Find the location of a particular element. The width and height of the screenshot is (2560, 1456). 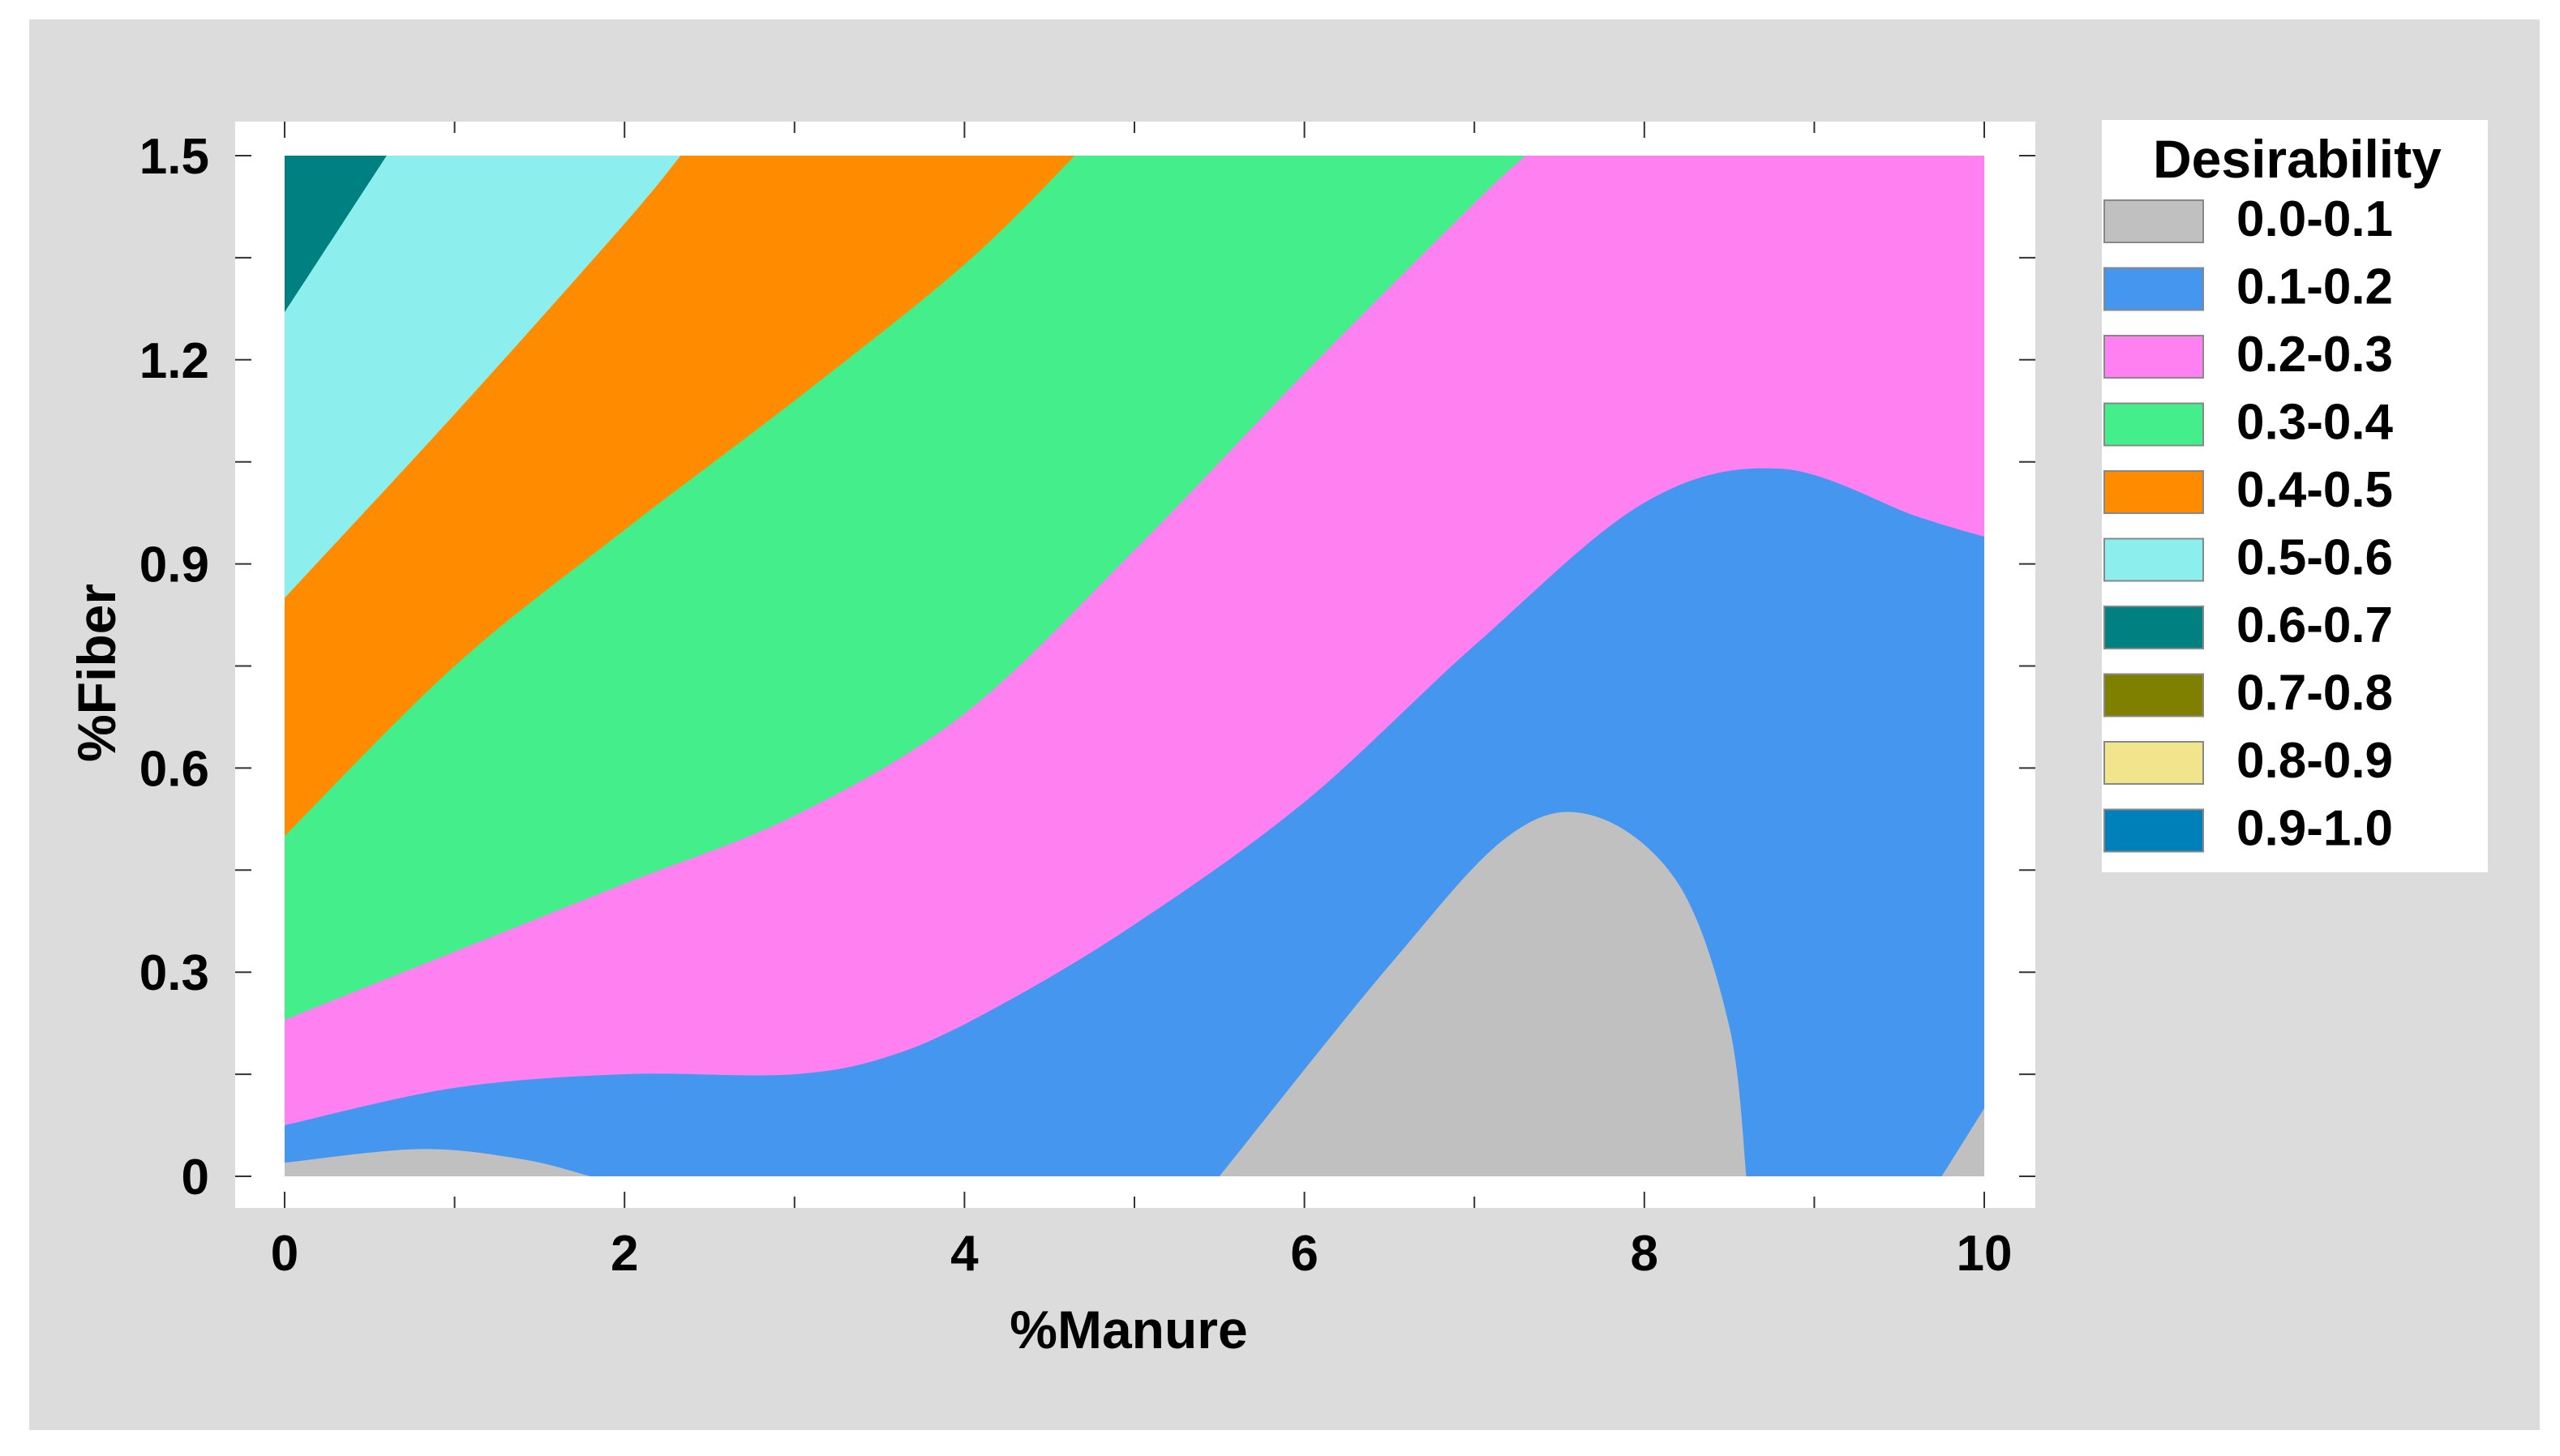

region-0.5-0.6 is located at coordinates (483, 377).